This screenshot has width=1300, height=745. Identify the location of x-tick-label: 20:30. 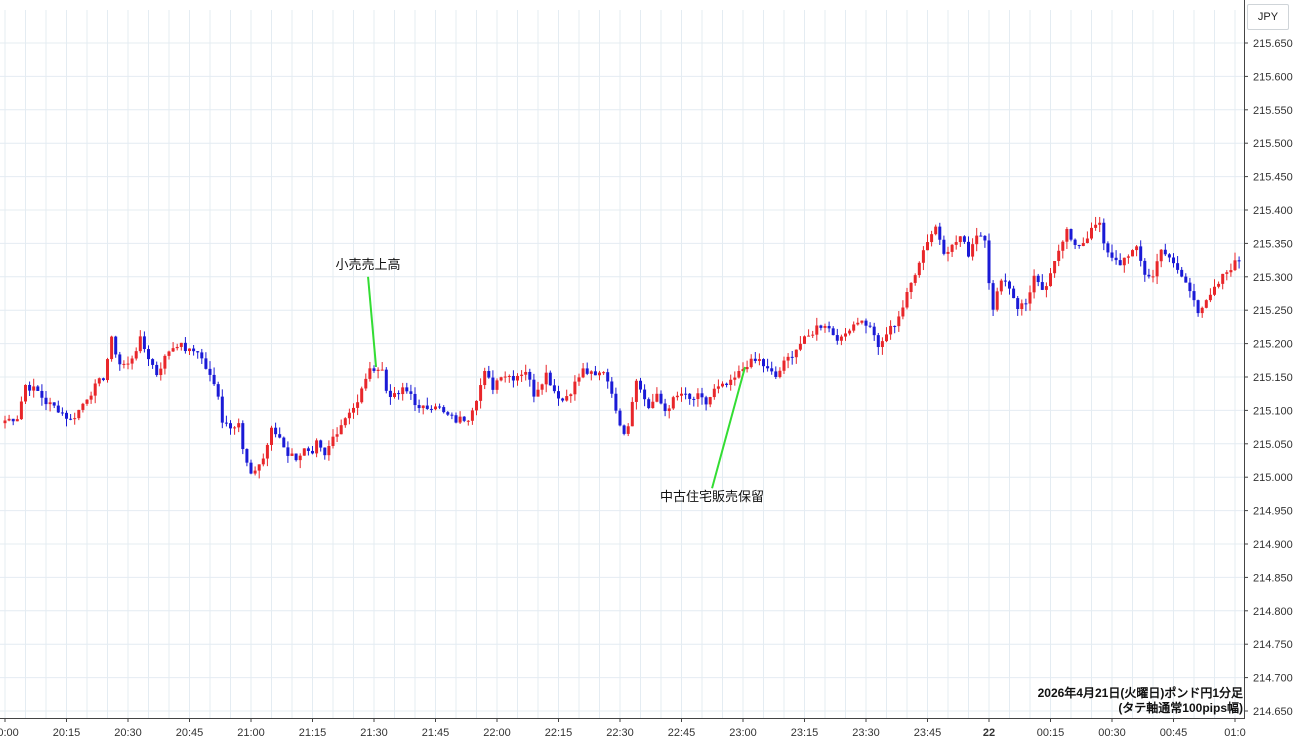
(128, 733).